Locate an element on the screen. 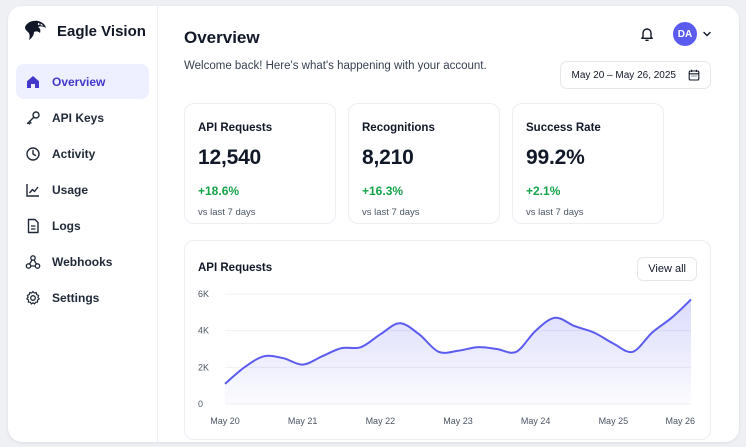  chevron-down-icon is located at coordinates (707, 34).